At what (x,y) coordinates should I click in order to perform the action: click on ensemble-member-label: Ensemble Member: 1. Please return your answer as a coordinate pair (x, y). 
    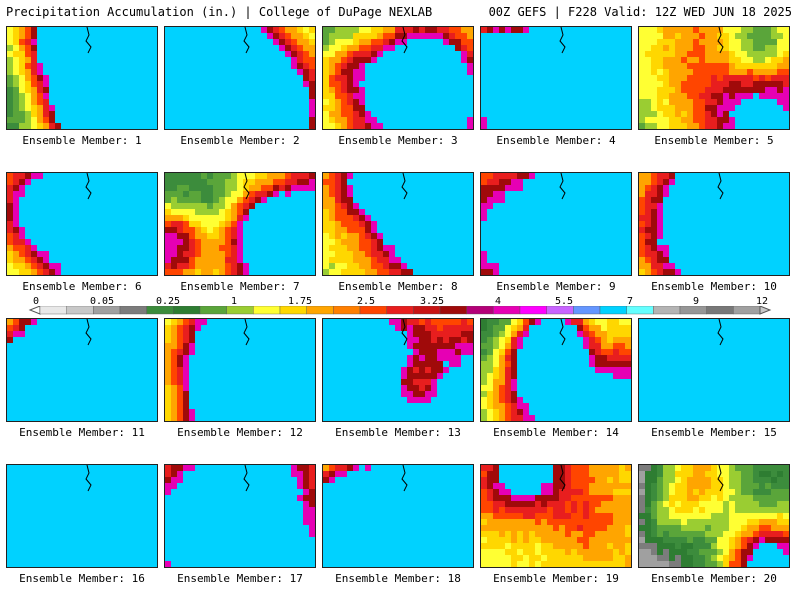
    Looking at the image, I should click on (82, 140).